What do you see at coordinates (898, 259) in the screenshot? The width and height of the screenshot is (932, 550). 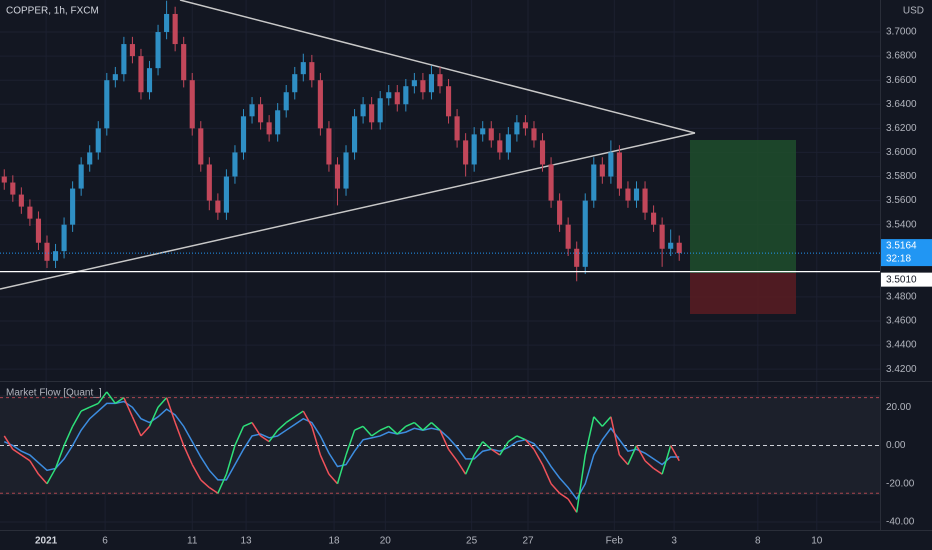 I see `countdown-label: 32:18` at bounding box center [898, 259].